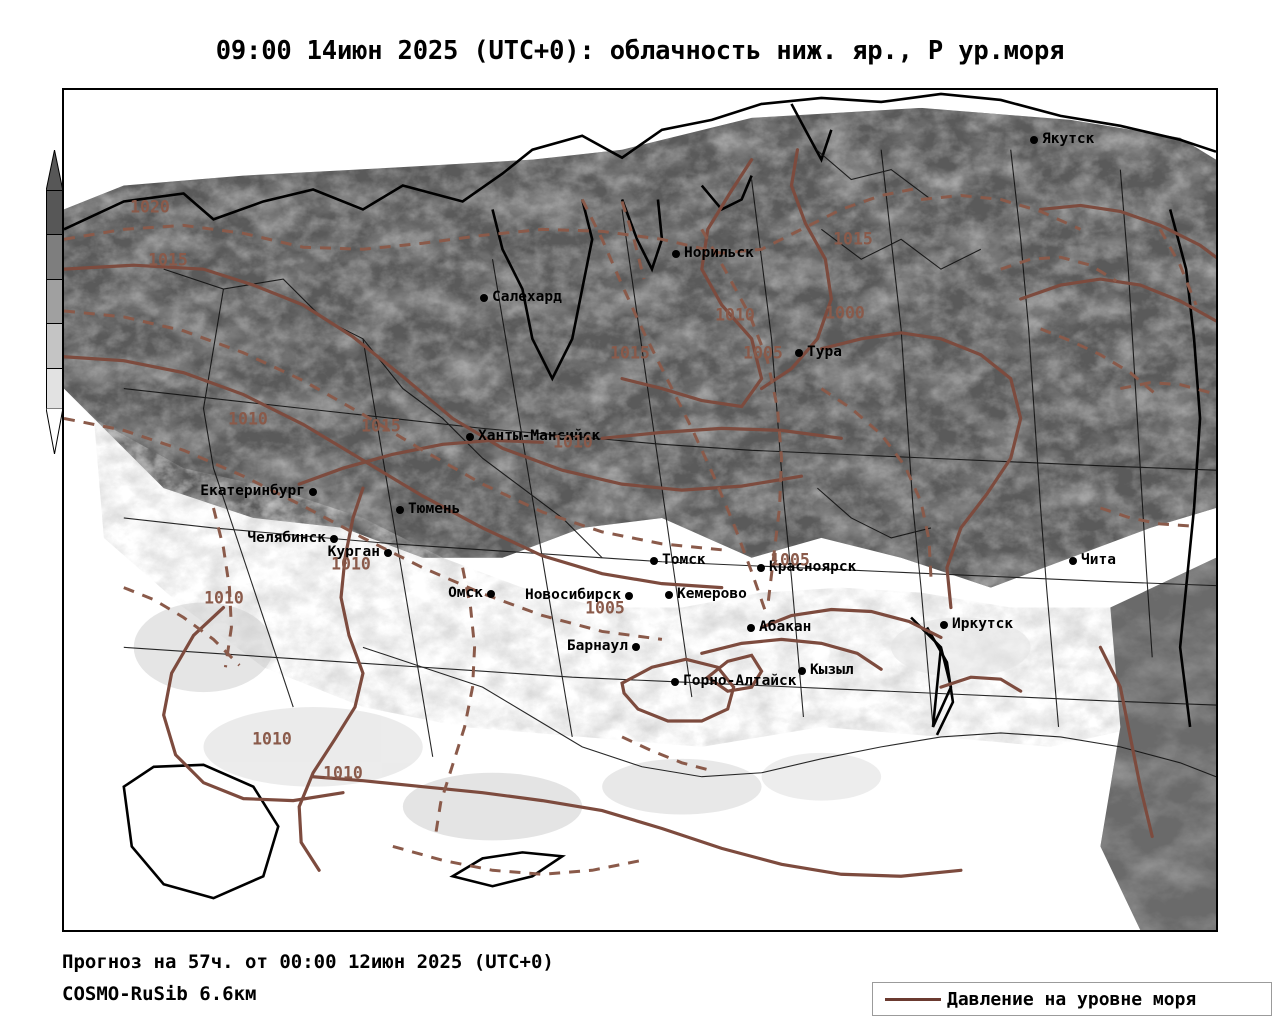 This screenshot has height=1024, width=1280. I want to click on city-label: Тура, so click(824, 352).